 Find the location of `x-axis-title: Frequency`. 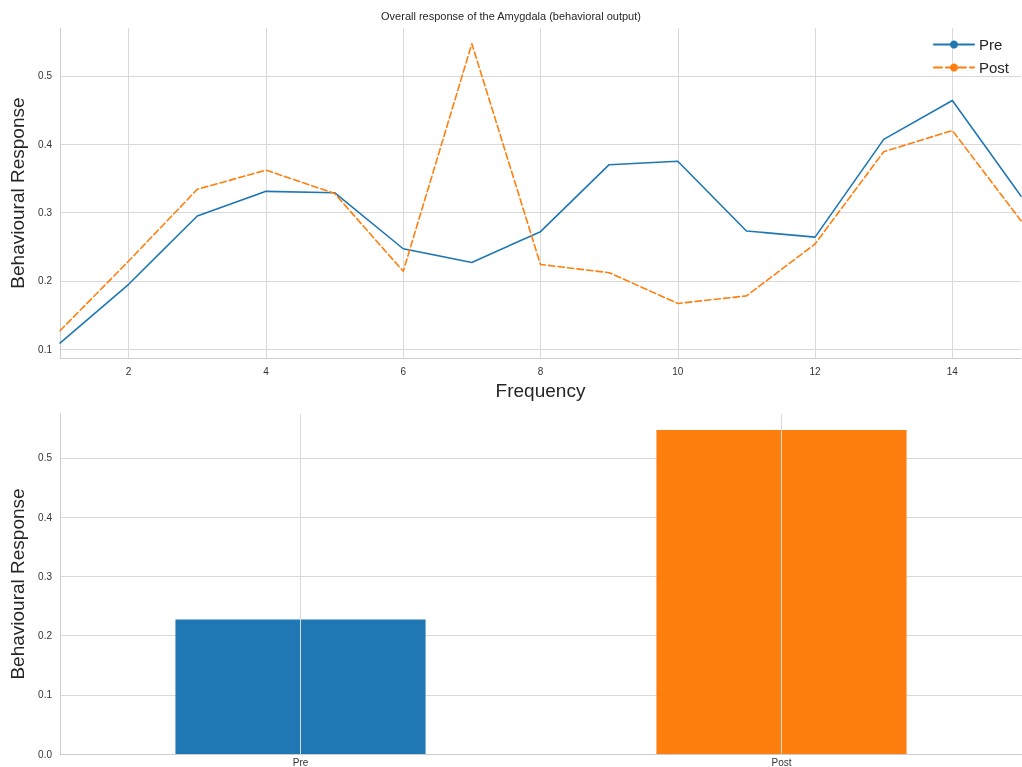

x-axis-title: Frequency is located at coordinates (540, 390).